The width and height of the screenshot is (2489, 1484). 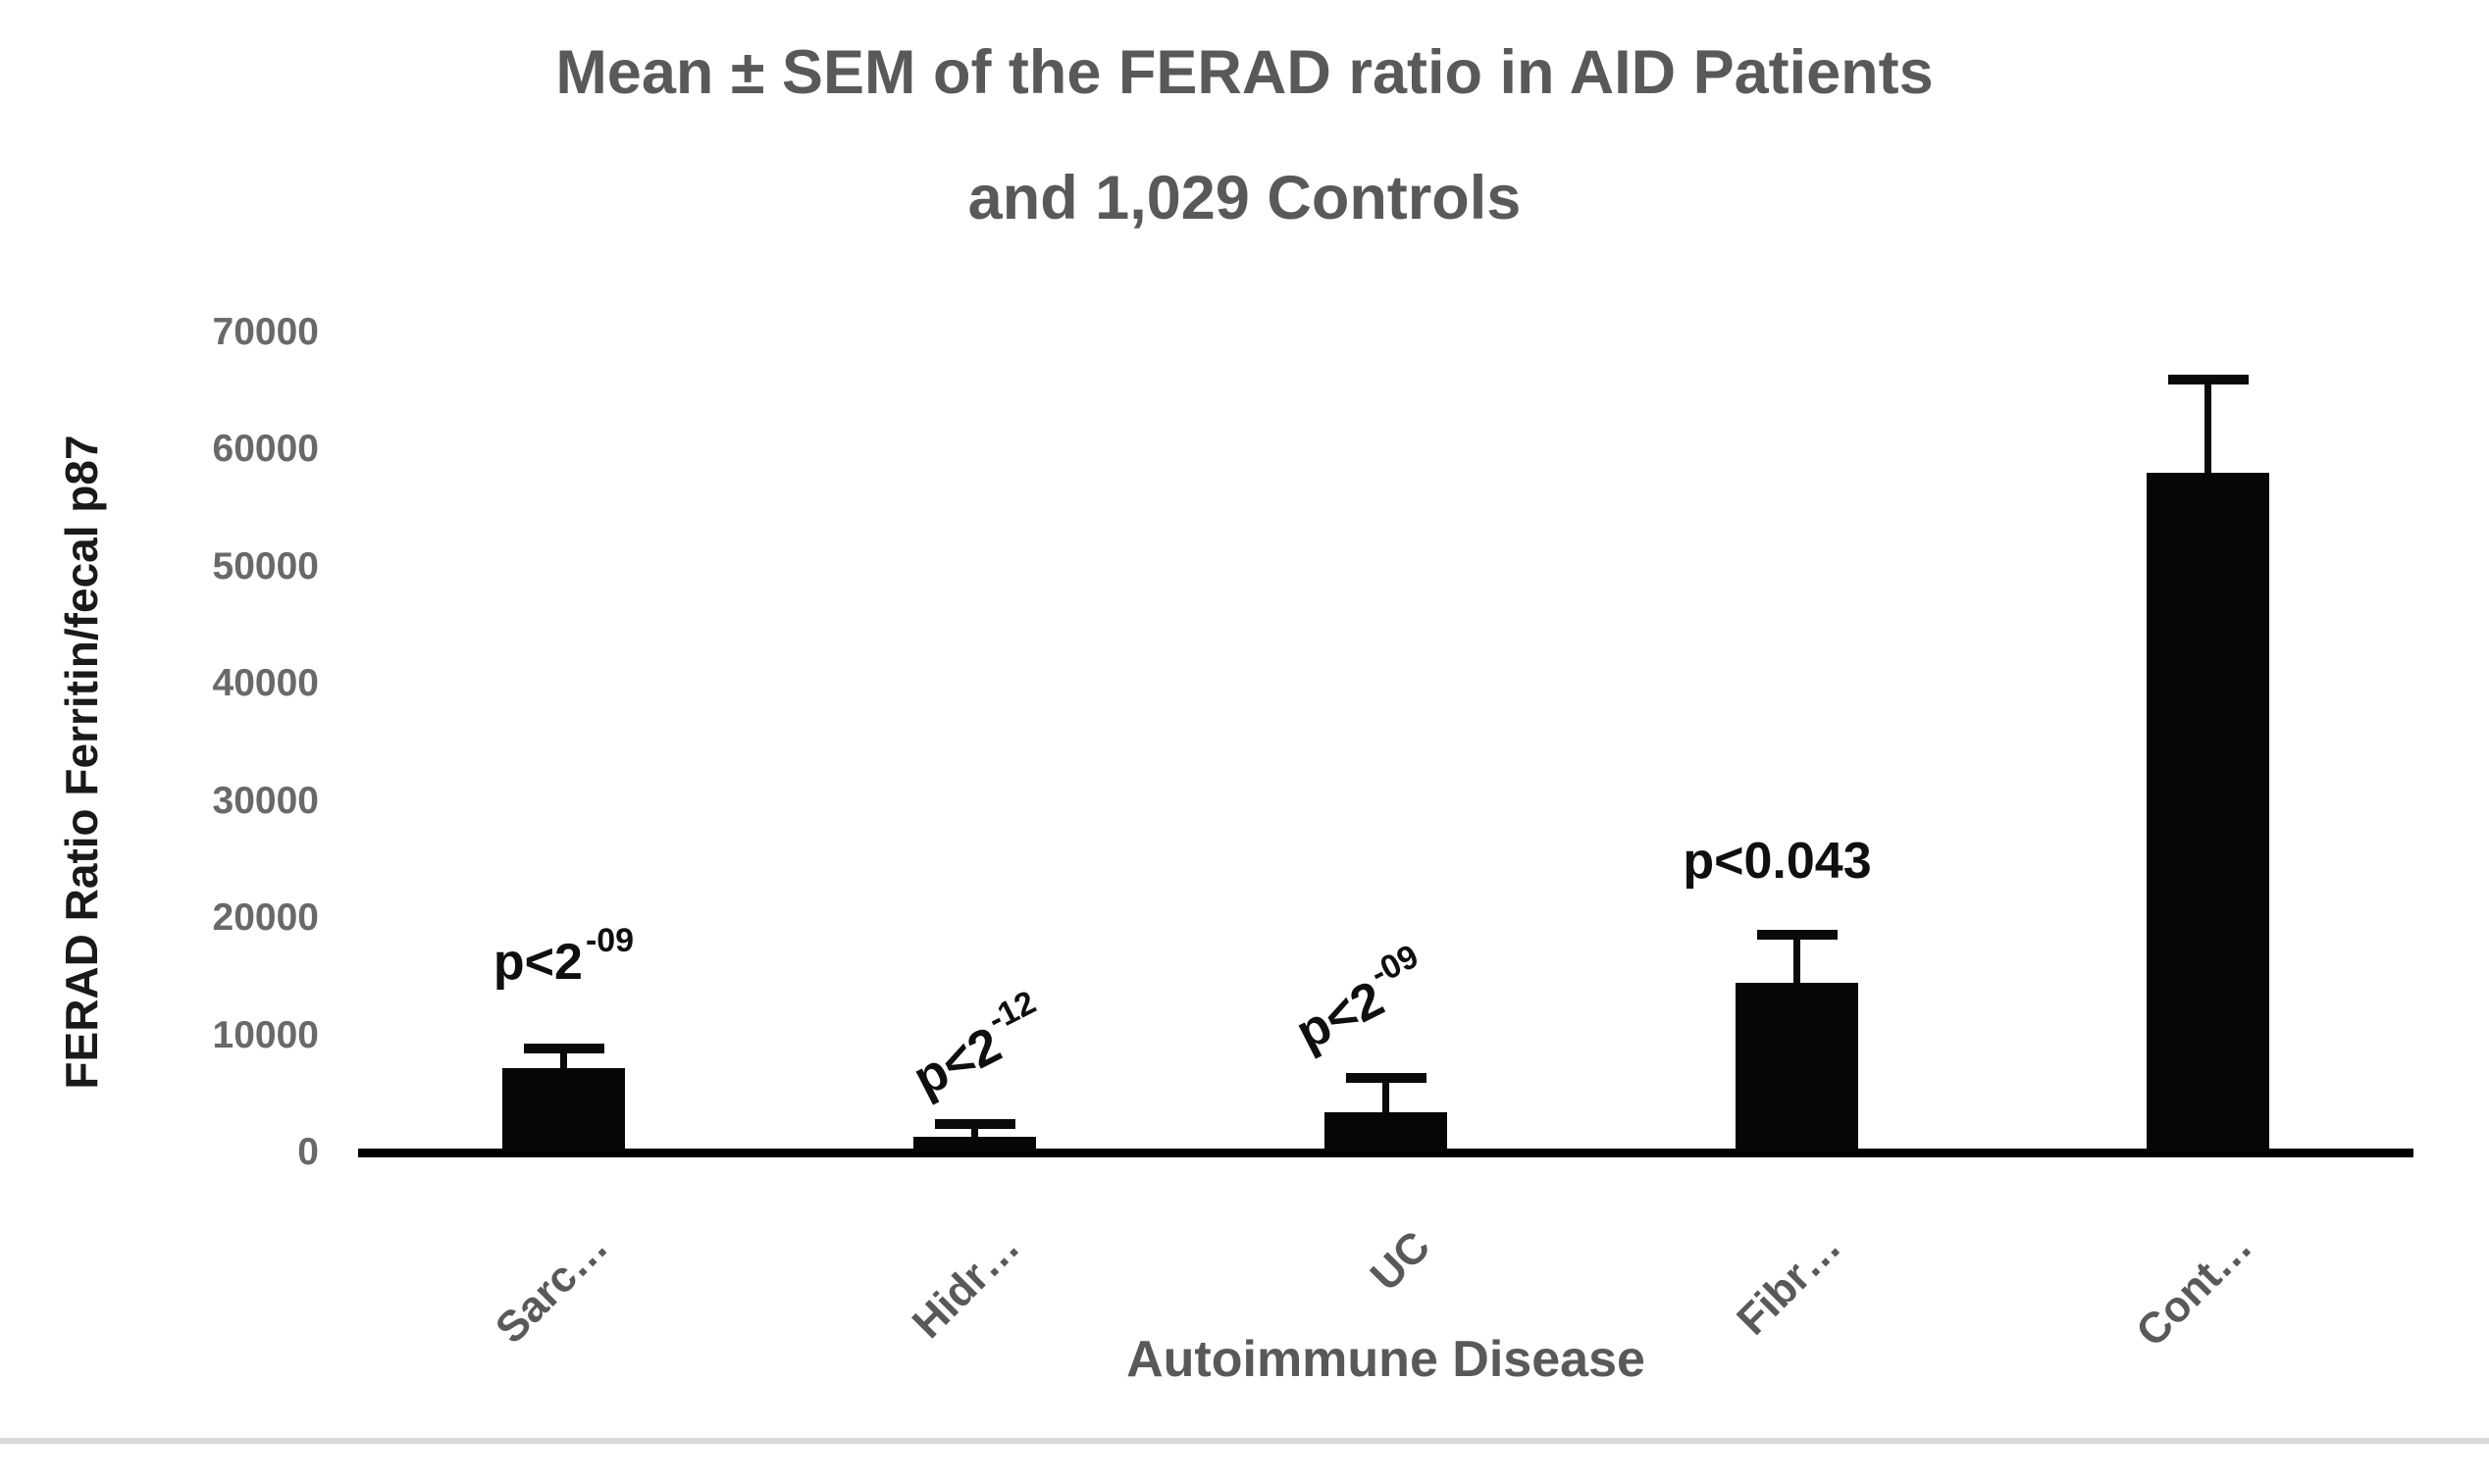 I want to click on y-tick-label: 70000, so click(x=265, y=332).